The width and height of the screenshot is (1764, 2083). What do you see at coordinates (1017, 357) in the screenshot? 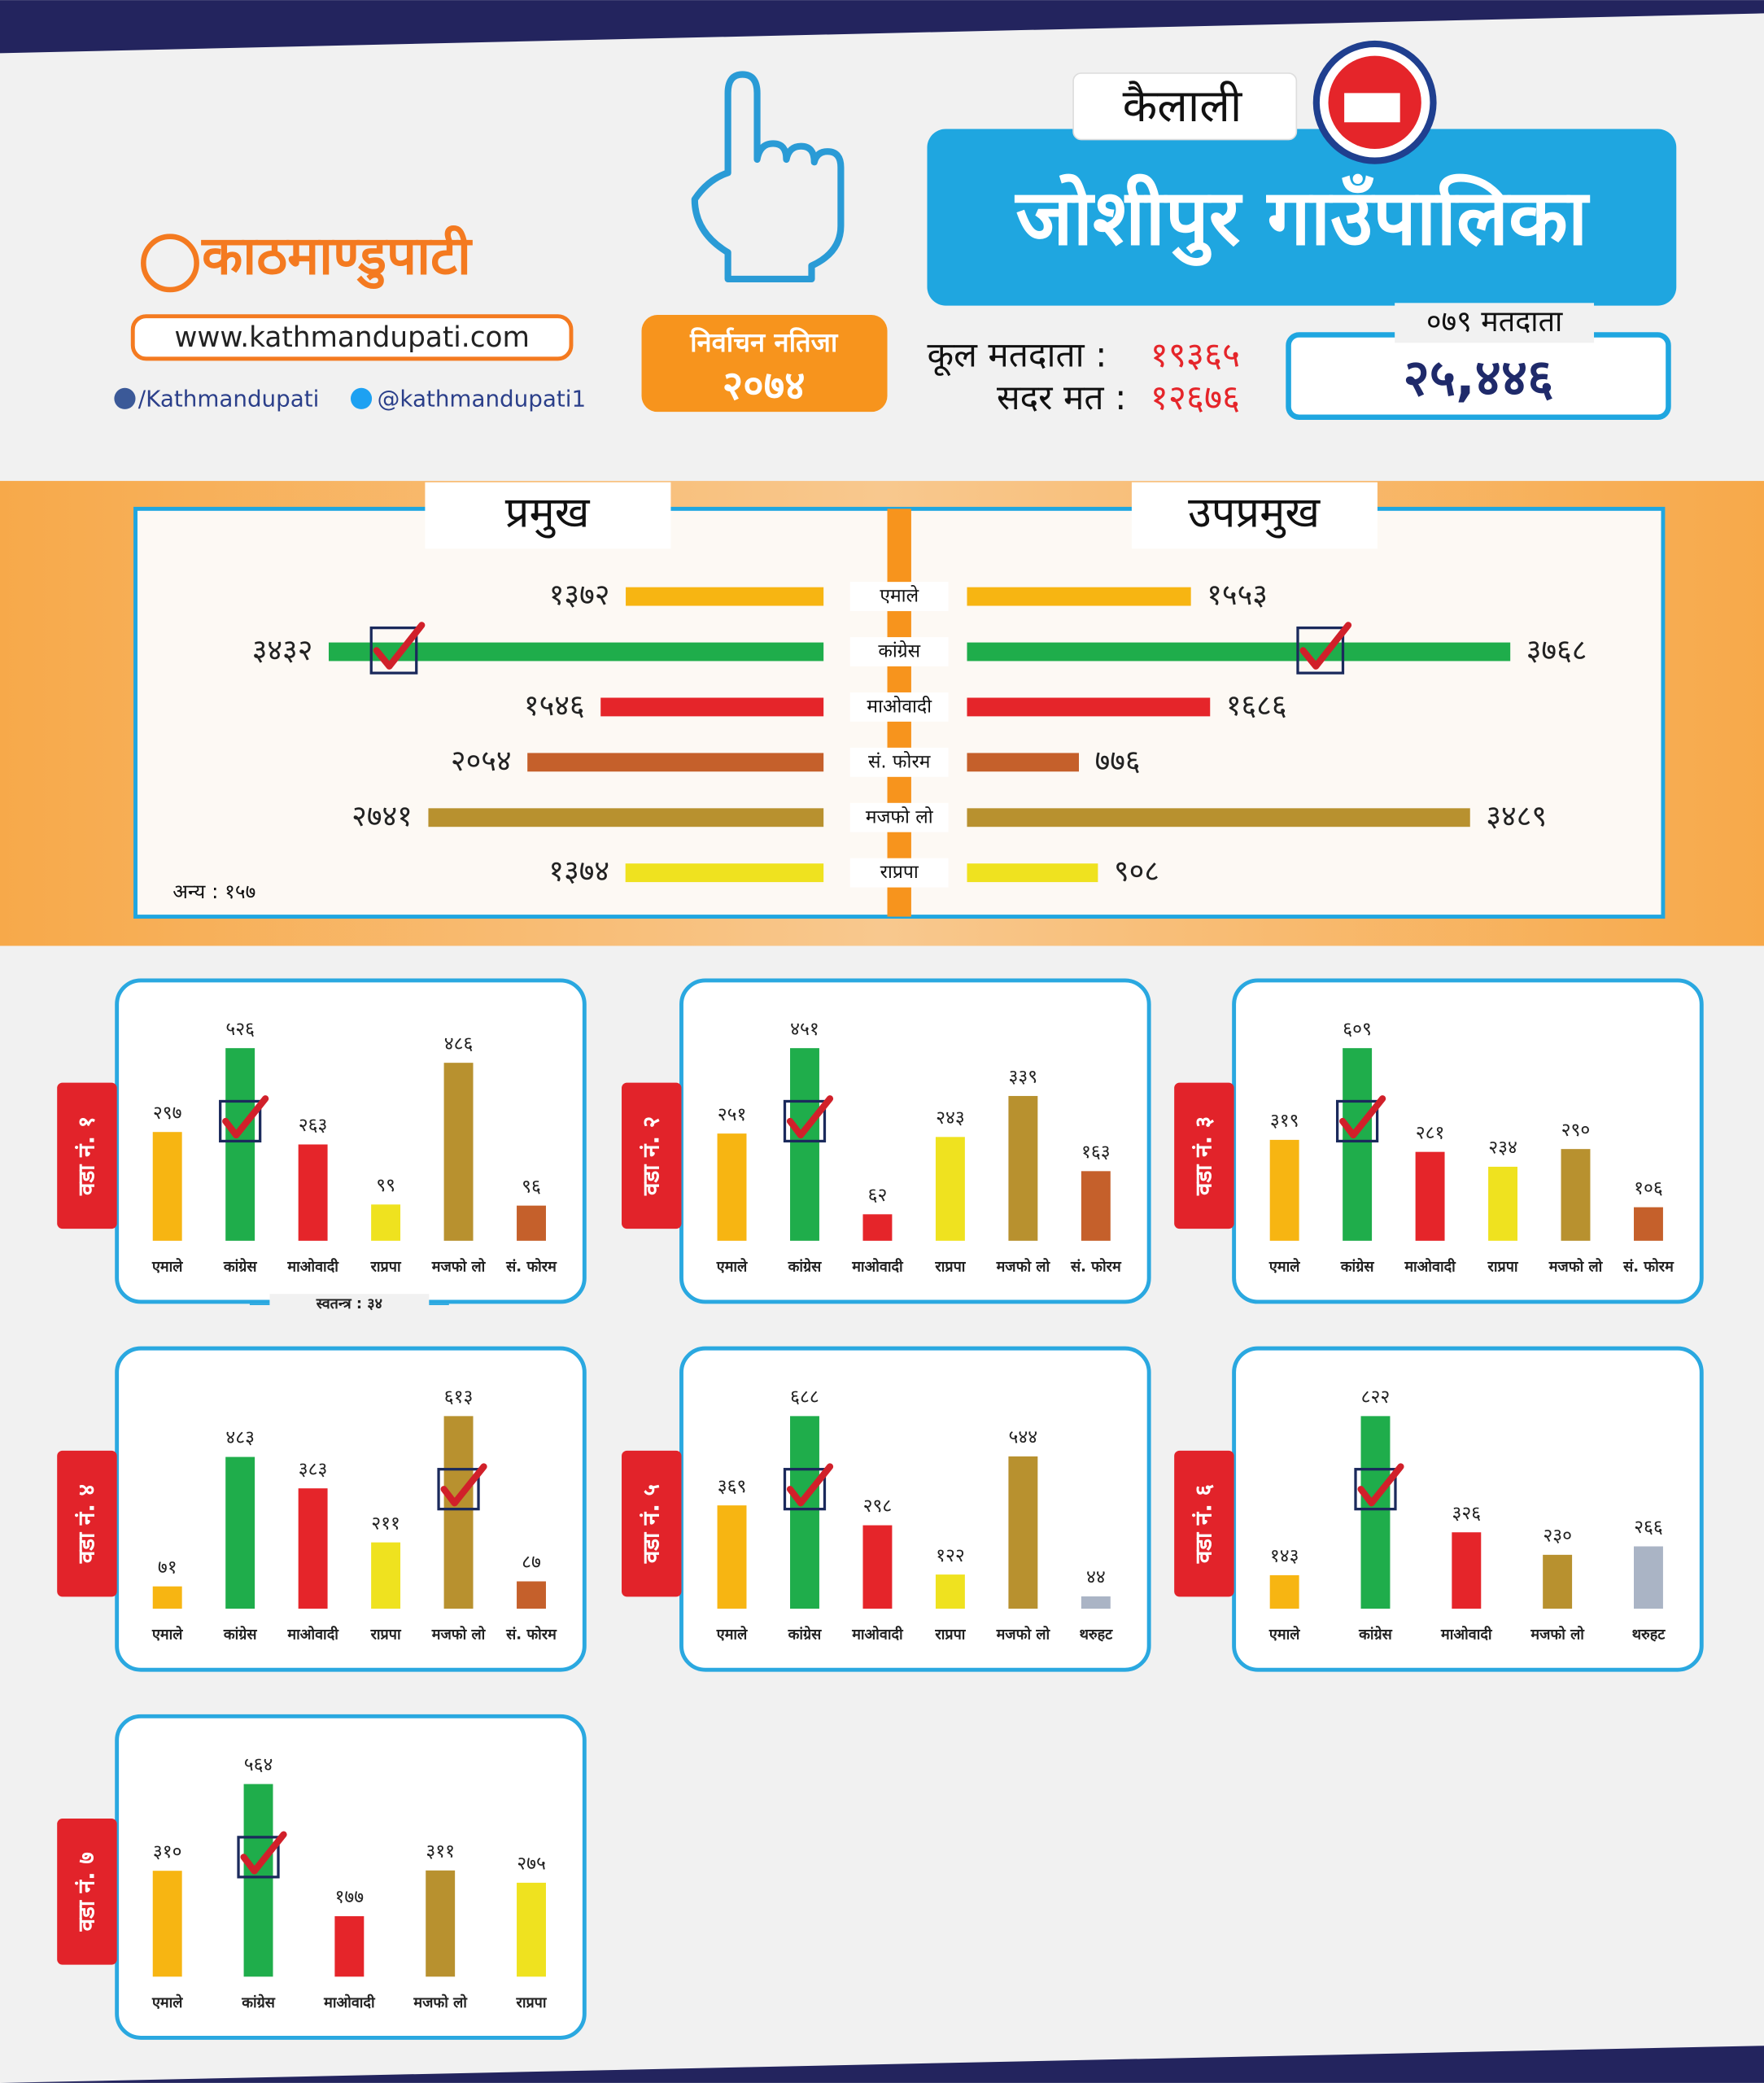
I see `total-voters-label: कूल मतदाता :` at bounding box center [1017, 357].